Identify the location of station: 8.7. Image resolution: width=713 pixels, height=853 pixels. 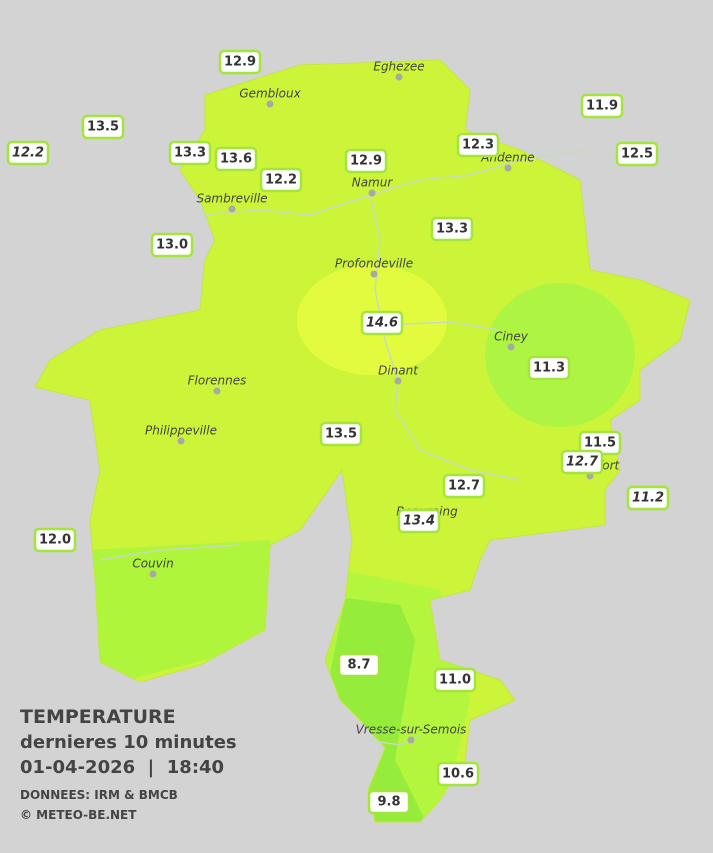
(359, 665).